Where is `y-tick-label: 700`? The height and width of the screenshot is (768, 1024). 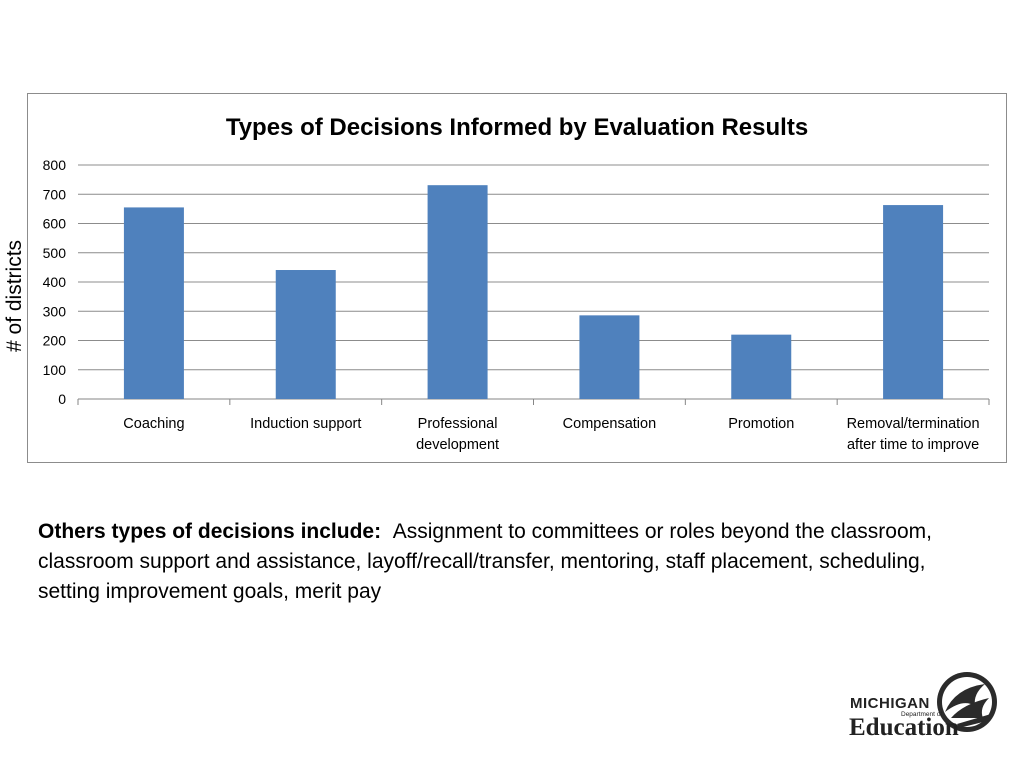
y-tick-label: 700 is located at coordinates (55, 194).